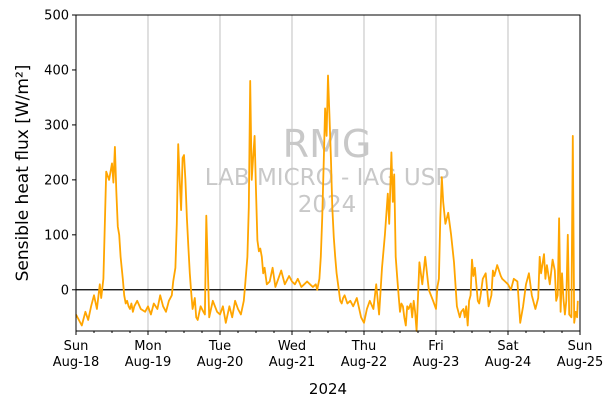 This screenshot has width=614, height=407. I want to click on y-tick-label: 300, so click(56, 125).